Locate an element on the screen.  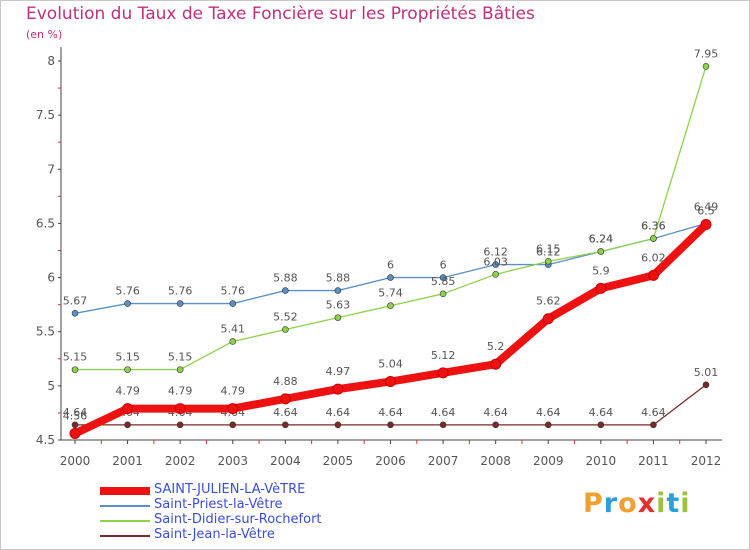
legend-label-2: Saint-Didier-sur-Rochefort is located at coordinates (238, 519).